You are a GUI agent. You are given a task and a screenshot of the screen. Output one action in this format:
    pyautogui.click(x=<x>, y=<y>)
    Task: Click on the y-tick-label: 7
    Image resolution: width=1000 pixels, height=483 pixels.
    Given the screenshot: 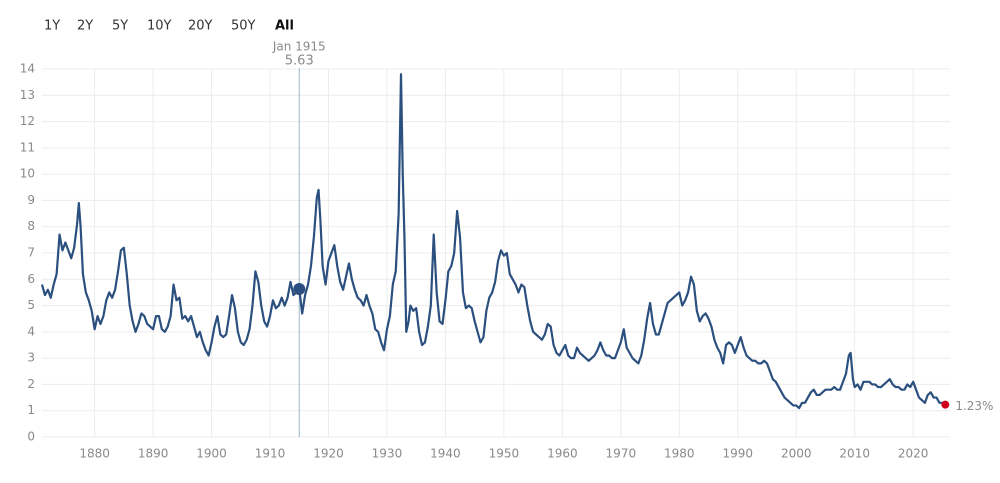 What is the action you would take?
    pyautogui.click(x=31, y=253)
    